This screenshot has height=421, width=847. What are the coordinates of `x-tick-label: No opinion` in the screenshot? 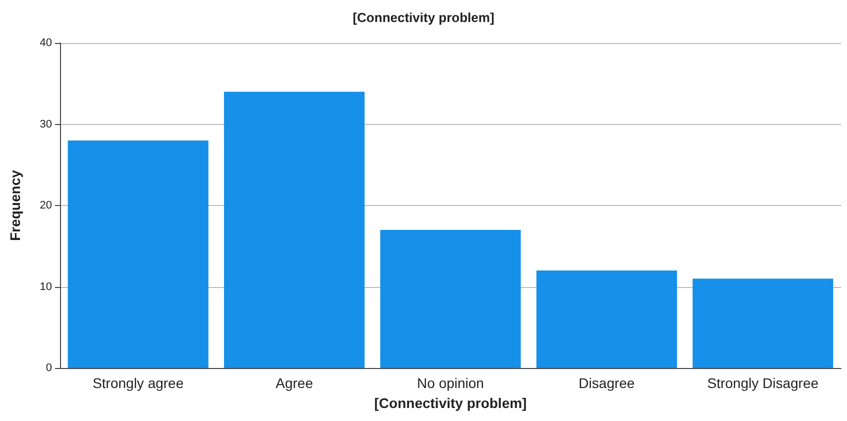 It's located at (450, 383).